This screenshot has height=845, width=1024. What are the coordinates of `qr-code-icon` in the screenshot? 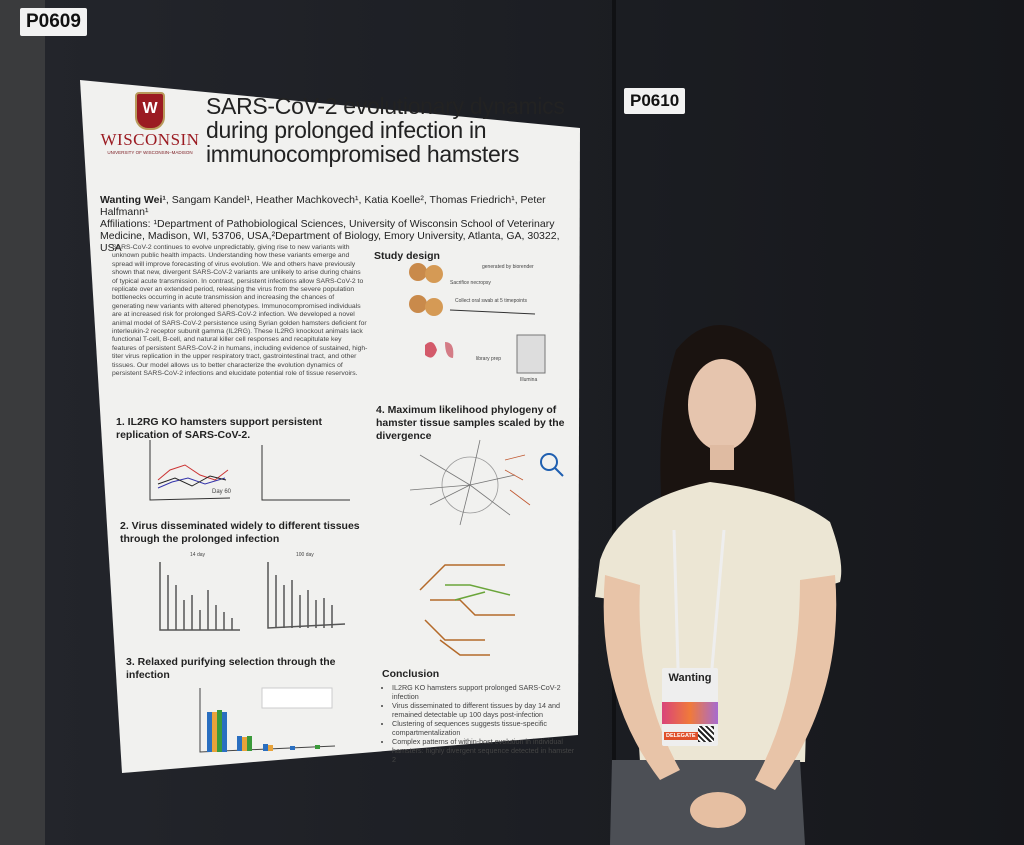 It's located at (706, 734).